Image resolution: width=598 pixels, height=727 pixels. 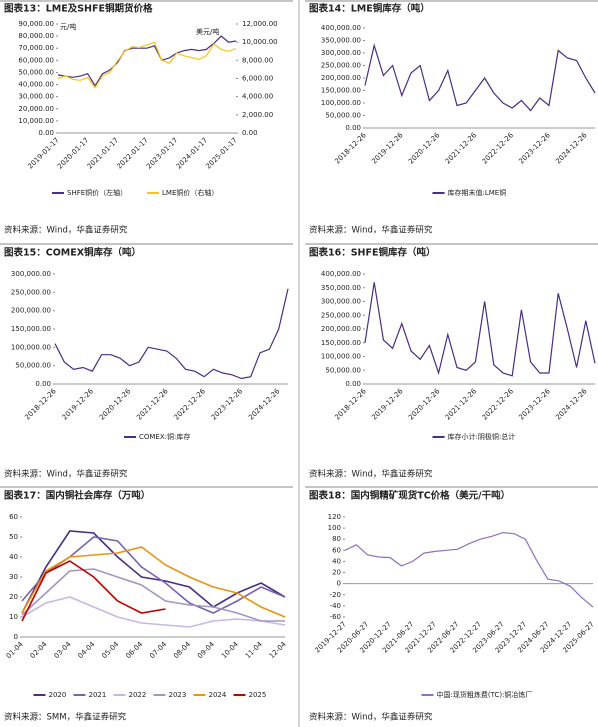 What do you see at coordinates (13, 617) in the screenshot?
I see `y-tick-label: 10` at bounding box center [13, 617].